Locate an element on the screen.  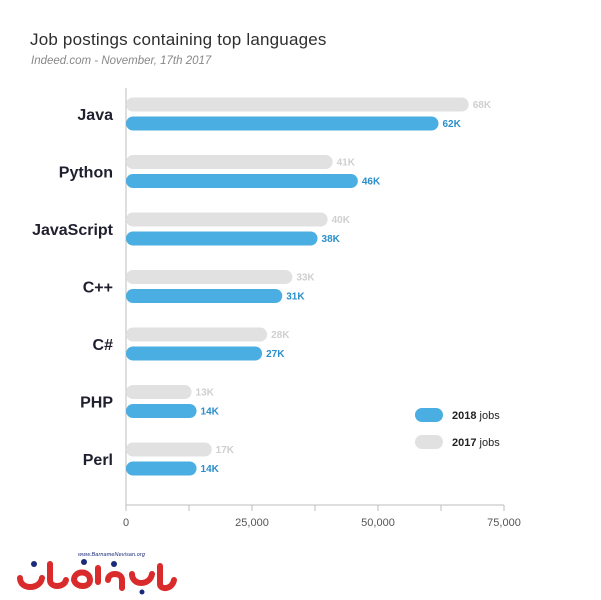
barnamenevisan-logo is located at coordinates (97, 577).